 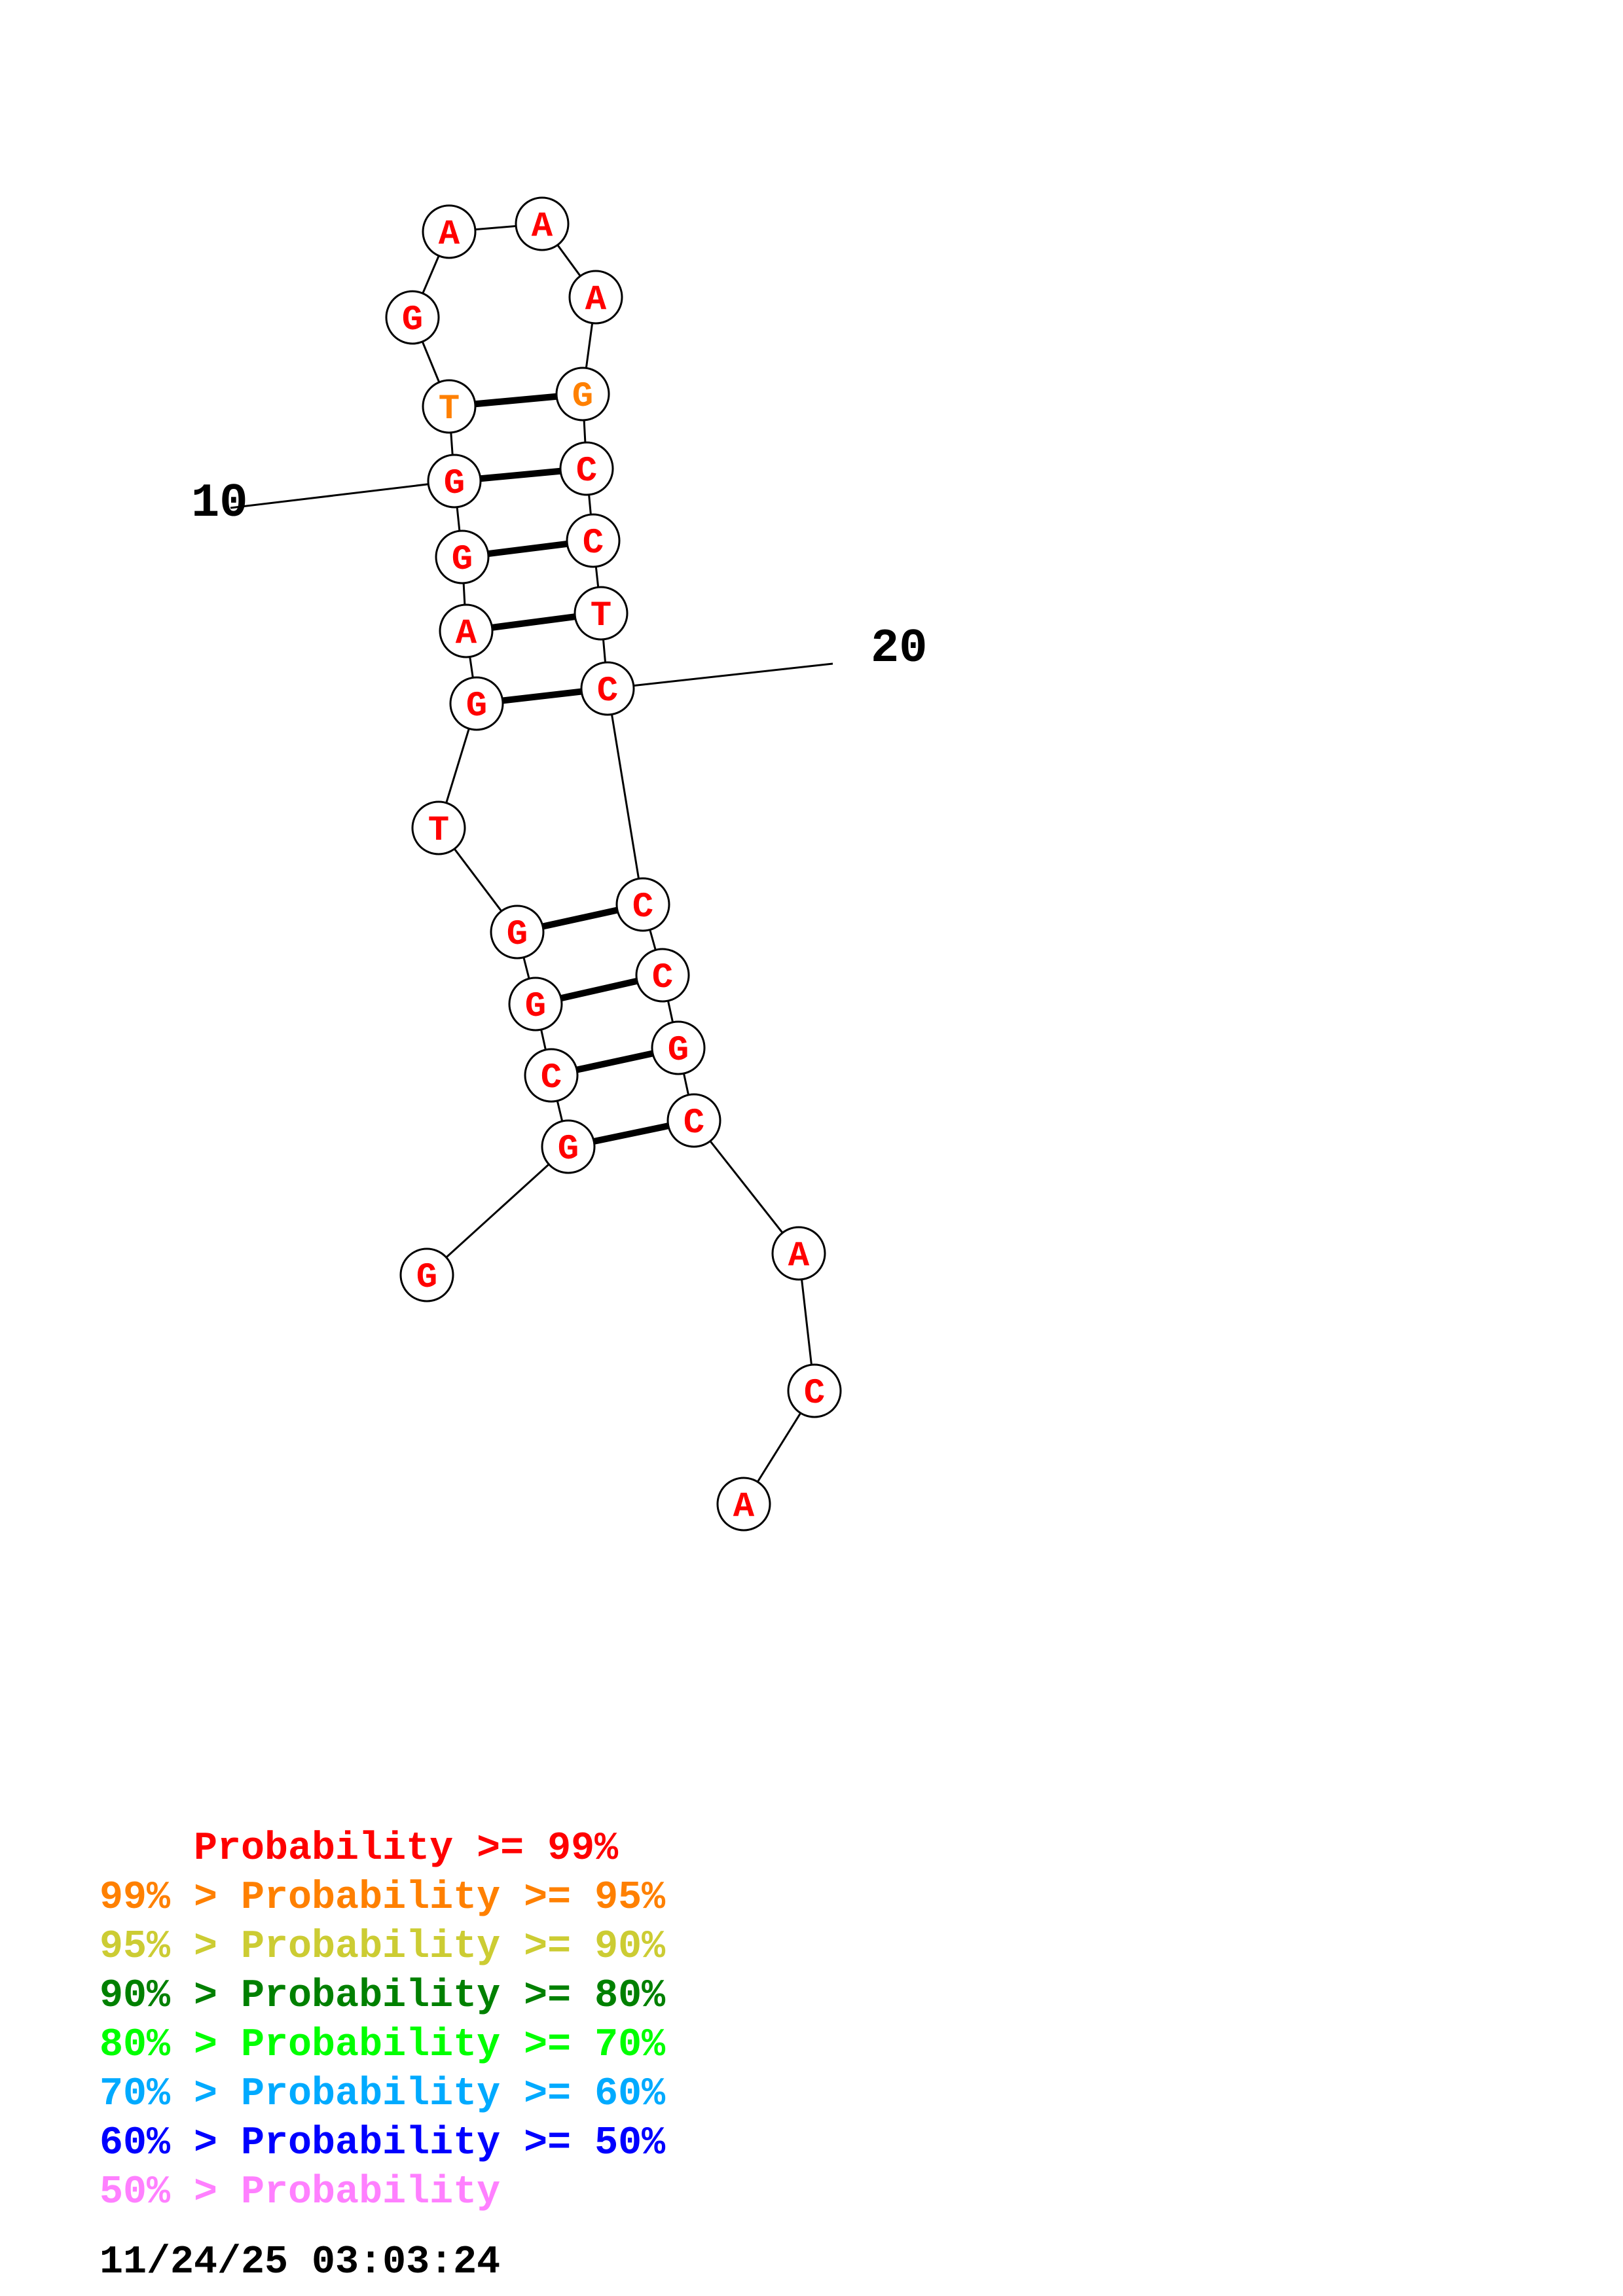 What do you see at coordinates (383, 1996) in the screenshot?
I see `legend-entry: 90% > Probability >= 80%` at bounding box center [383, 1996].